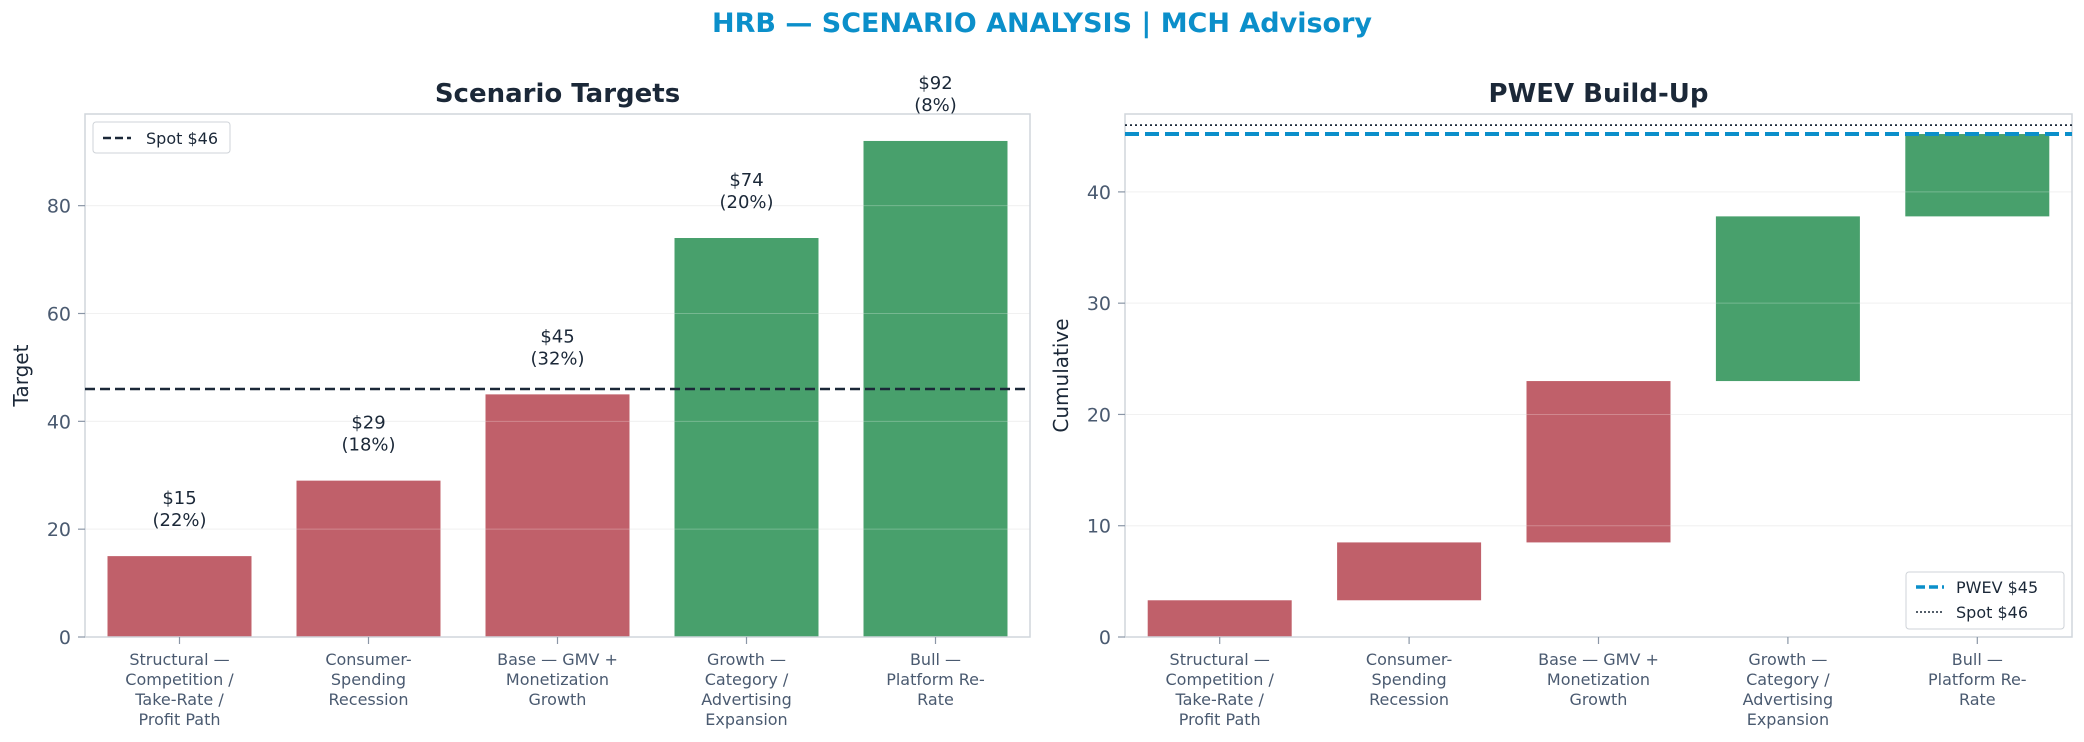 The image size is (2084, 742). Describe the element at coordinates (557, 94) in the screenshot. I see `panel-title: Scenario Targets` at that location.